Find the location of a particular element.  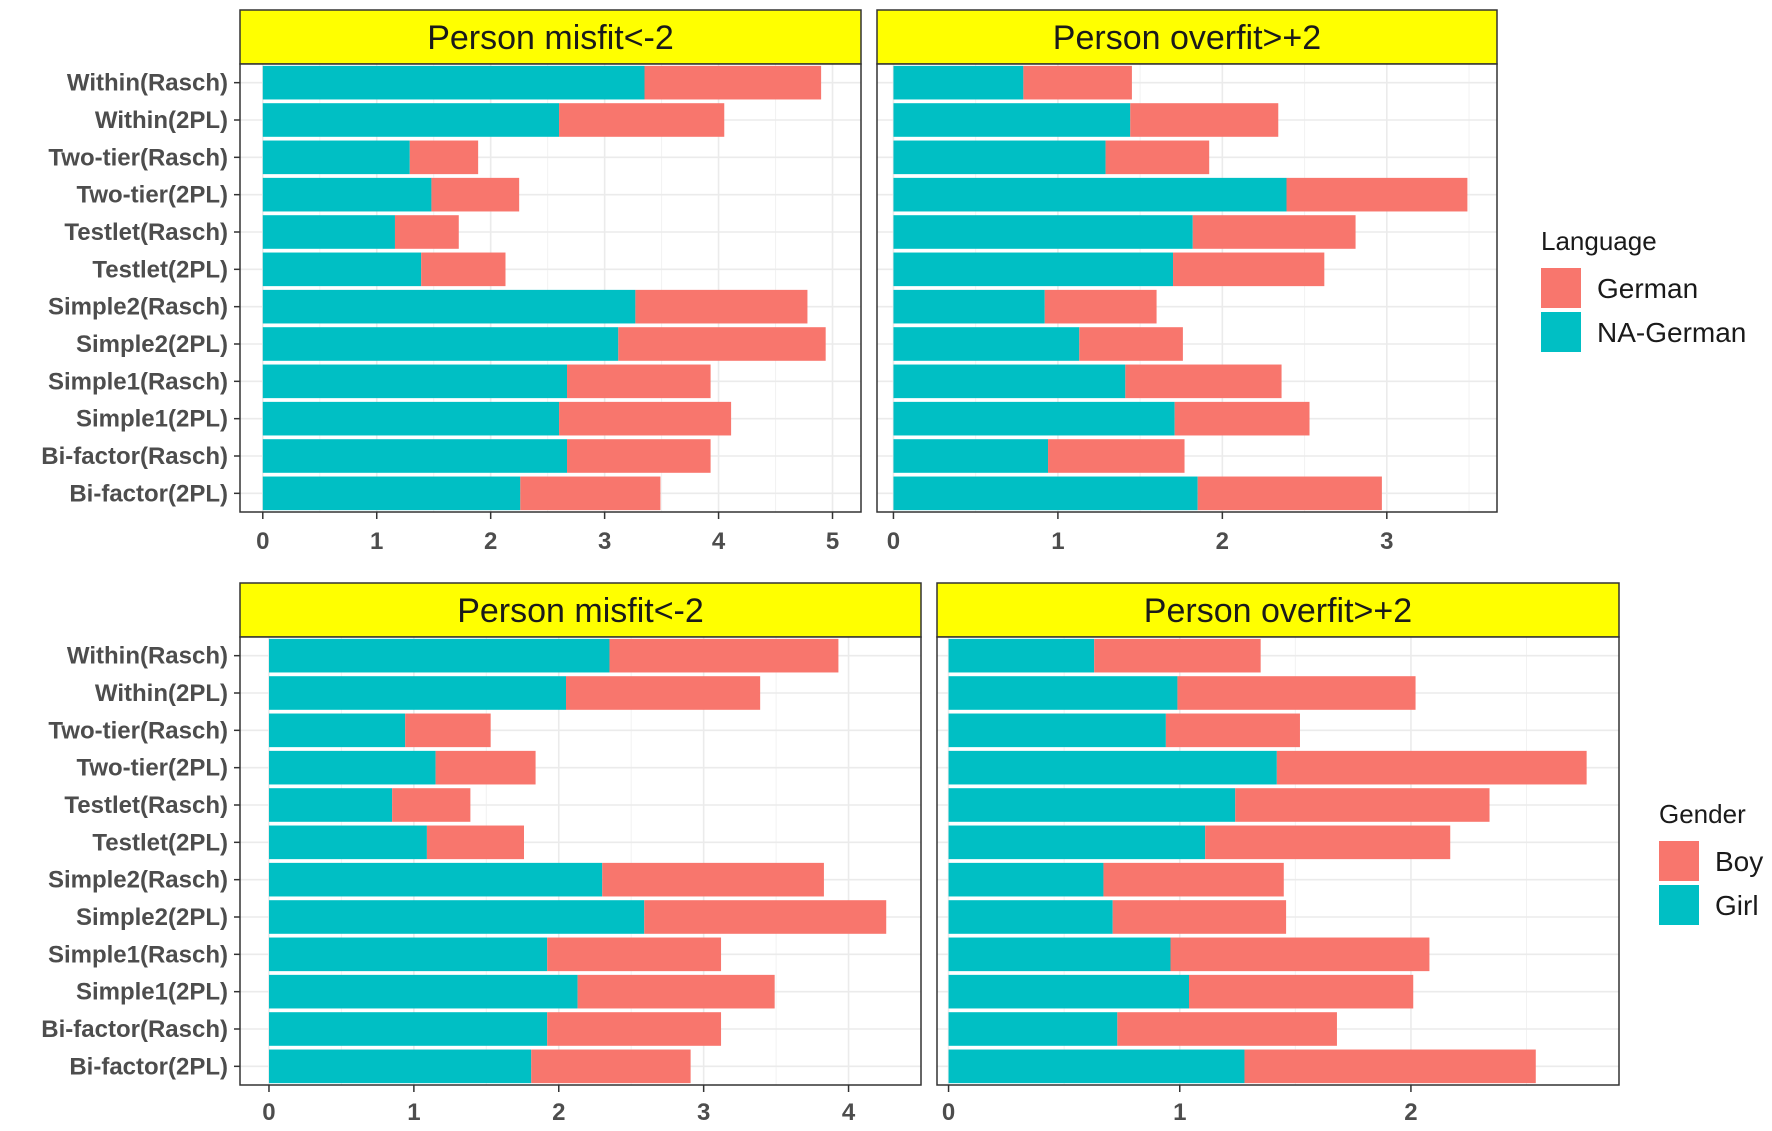

bar-na-german-two-tier-2pl is located at coordinates (1090, 194).